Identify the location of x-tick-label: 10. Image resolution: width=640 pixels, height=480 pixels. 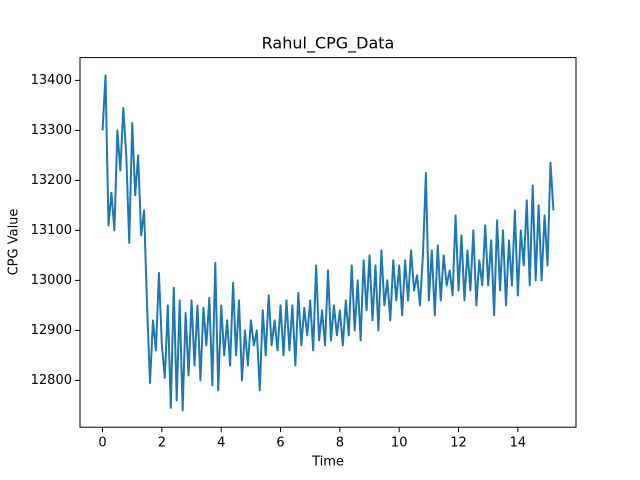
(399, 443).